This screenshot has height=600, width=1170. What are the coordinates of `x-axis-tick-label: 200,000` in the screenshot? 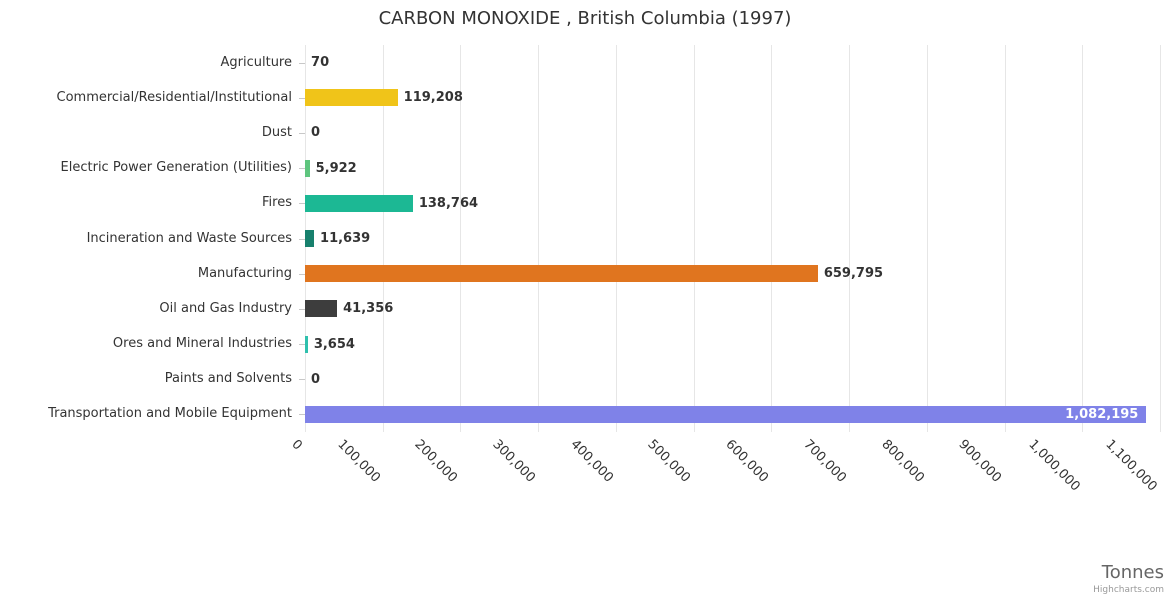 It's located at (436, 461).